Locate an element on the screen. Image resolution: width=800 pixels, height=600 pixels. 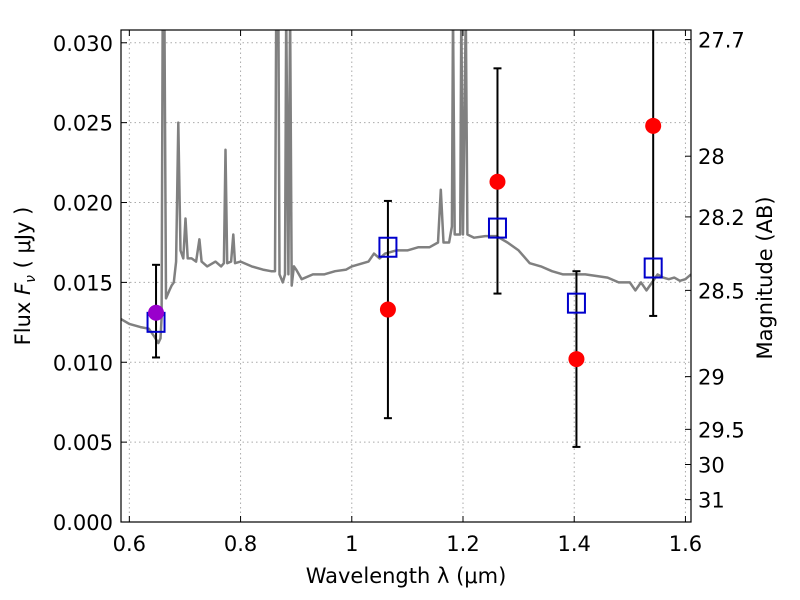
y-tick-label: 0.020 is located at coordinates (83, 204).